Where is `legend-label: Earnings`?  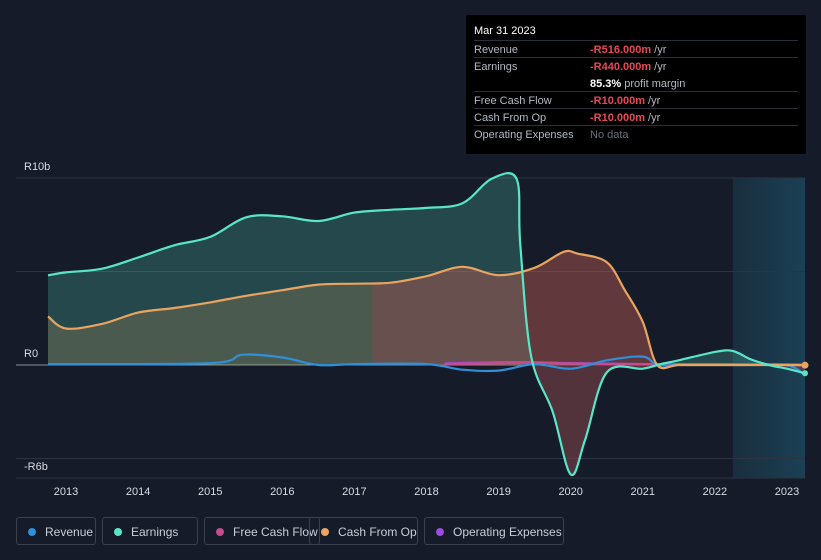 legend-label: Earnings is located at coordinates (155, 532).